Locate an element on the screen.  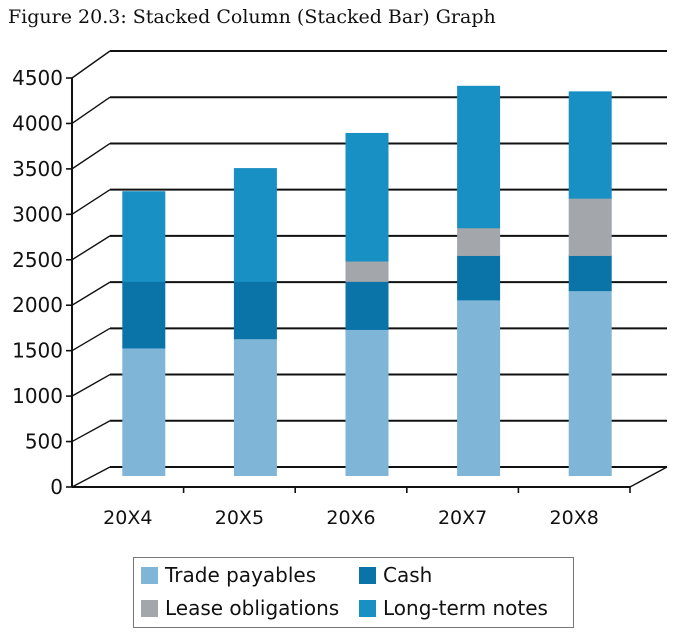
legend-swatch-lease-obligations is located at coordinates (149, 608).